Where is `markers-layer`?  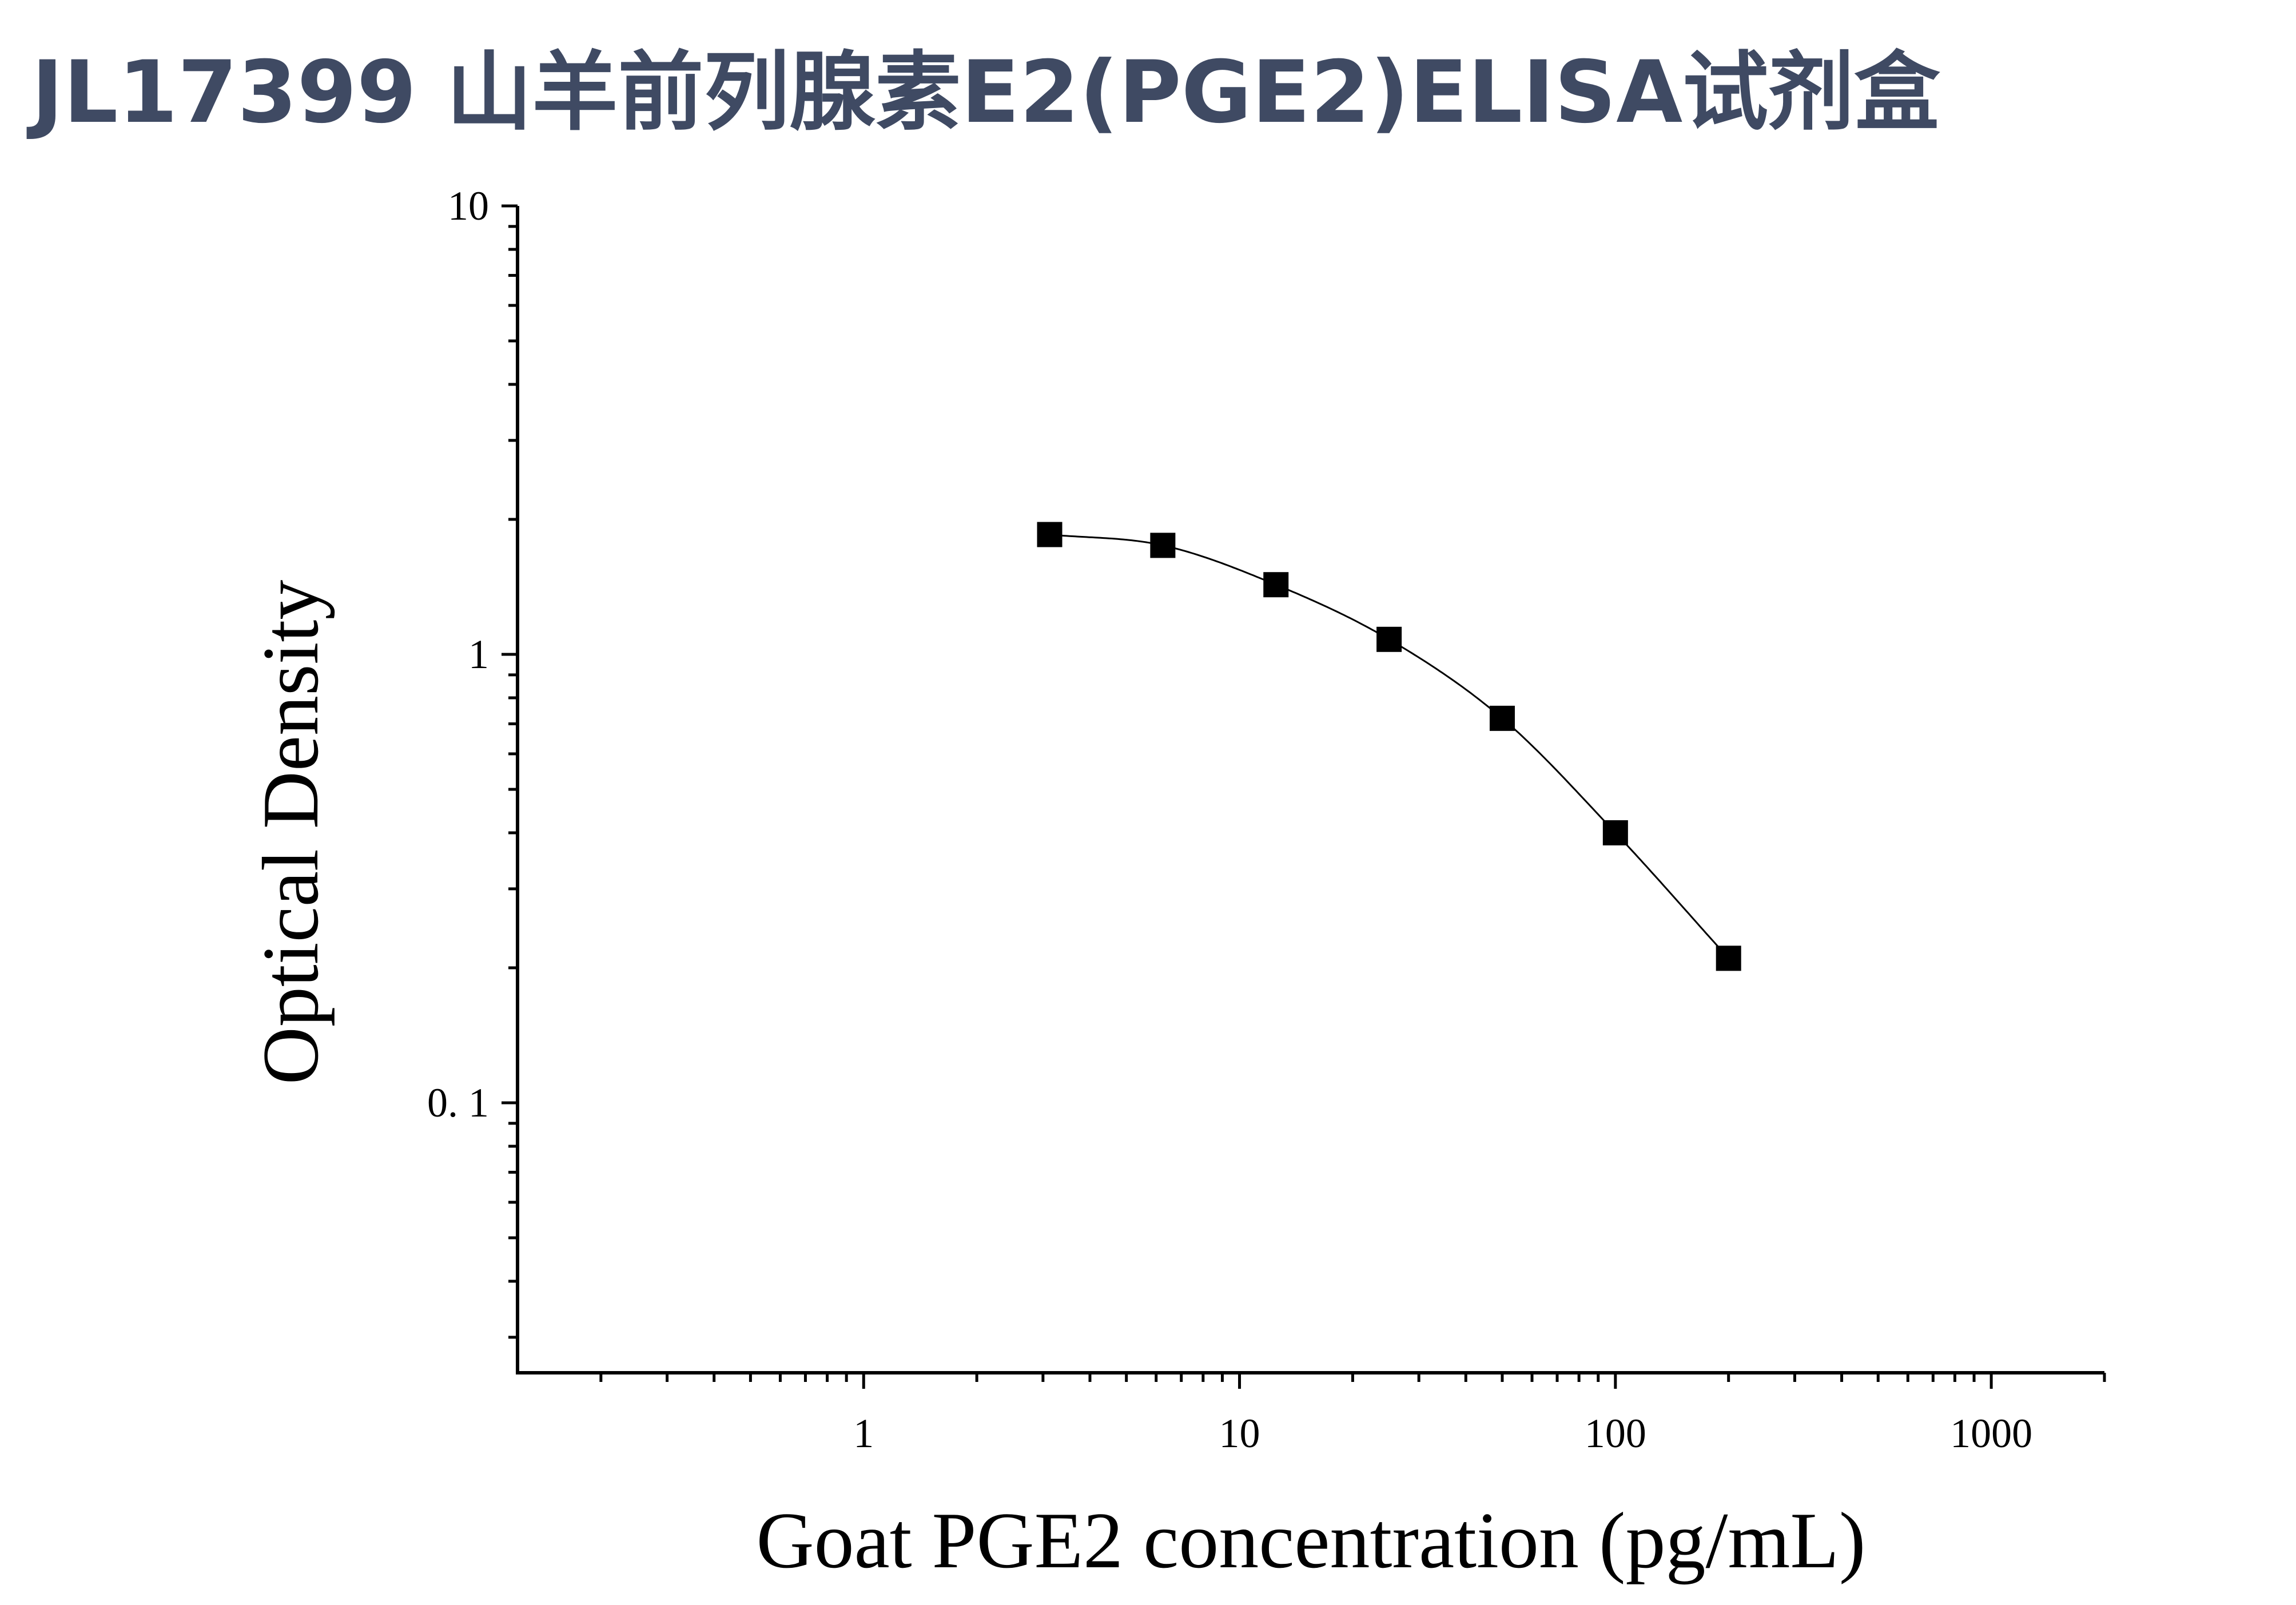 markers-layer is located at coordinates (1389, 746).